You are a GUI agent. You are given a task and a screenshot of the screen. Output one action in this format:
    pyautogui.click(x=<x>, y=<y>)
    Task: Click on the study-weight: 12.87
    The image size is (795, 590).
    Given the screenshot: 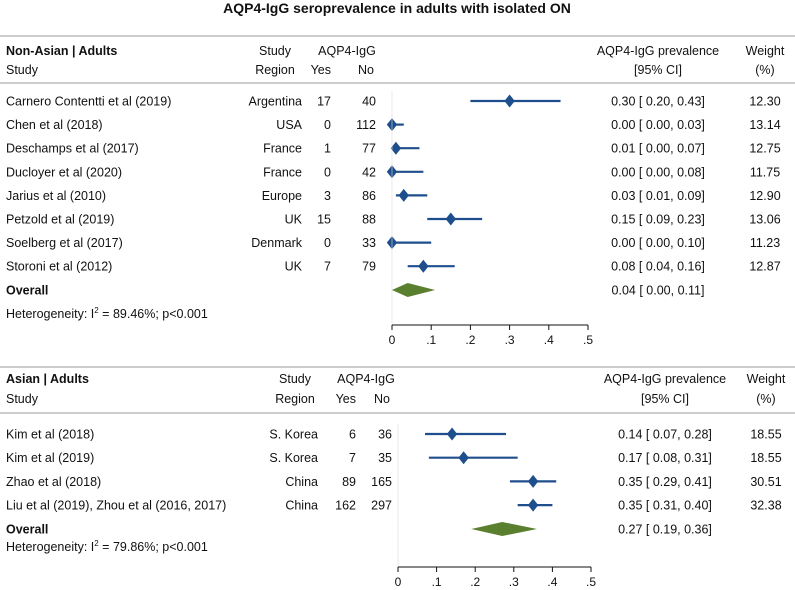 What is the action you would take?
    pyautogui.click(x=764, y=267)
    